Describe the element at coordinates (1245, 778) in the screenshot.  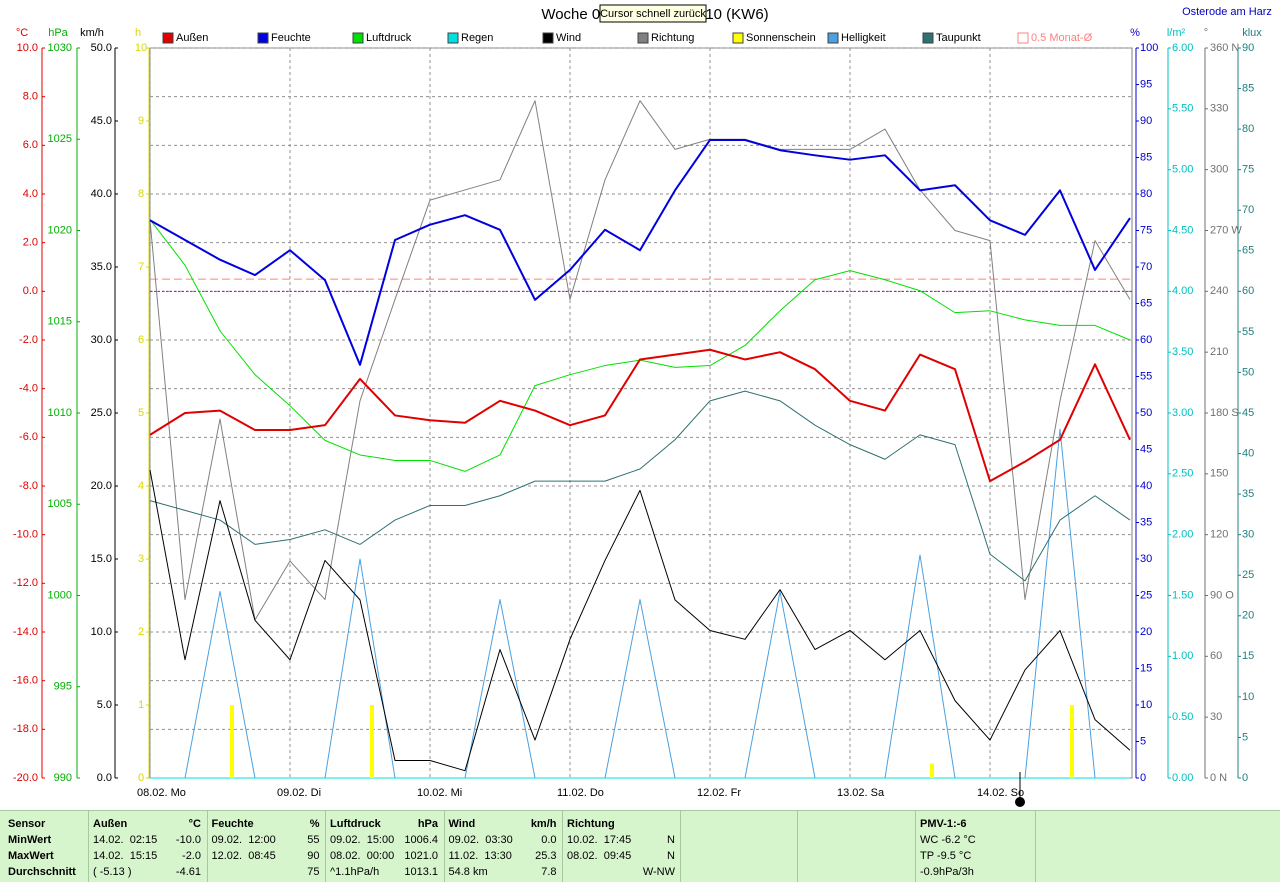
I see `y-tick-label: 0` at that location.